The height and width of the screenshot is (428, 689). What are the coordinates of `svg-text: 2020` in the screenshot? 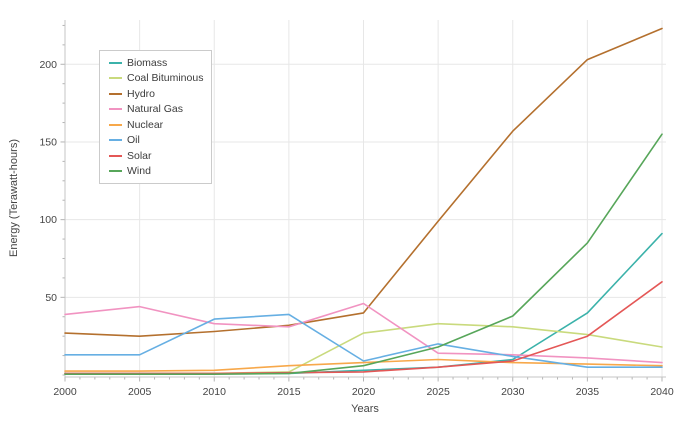 It's located at (364, 392).